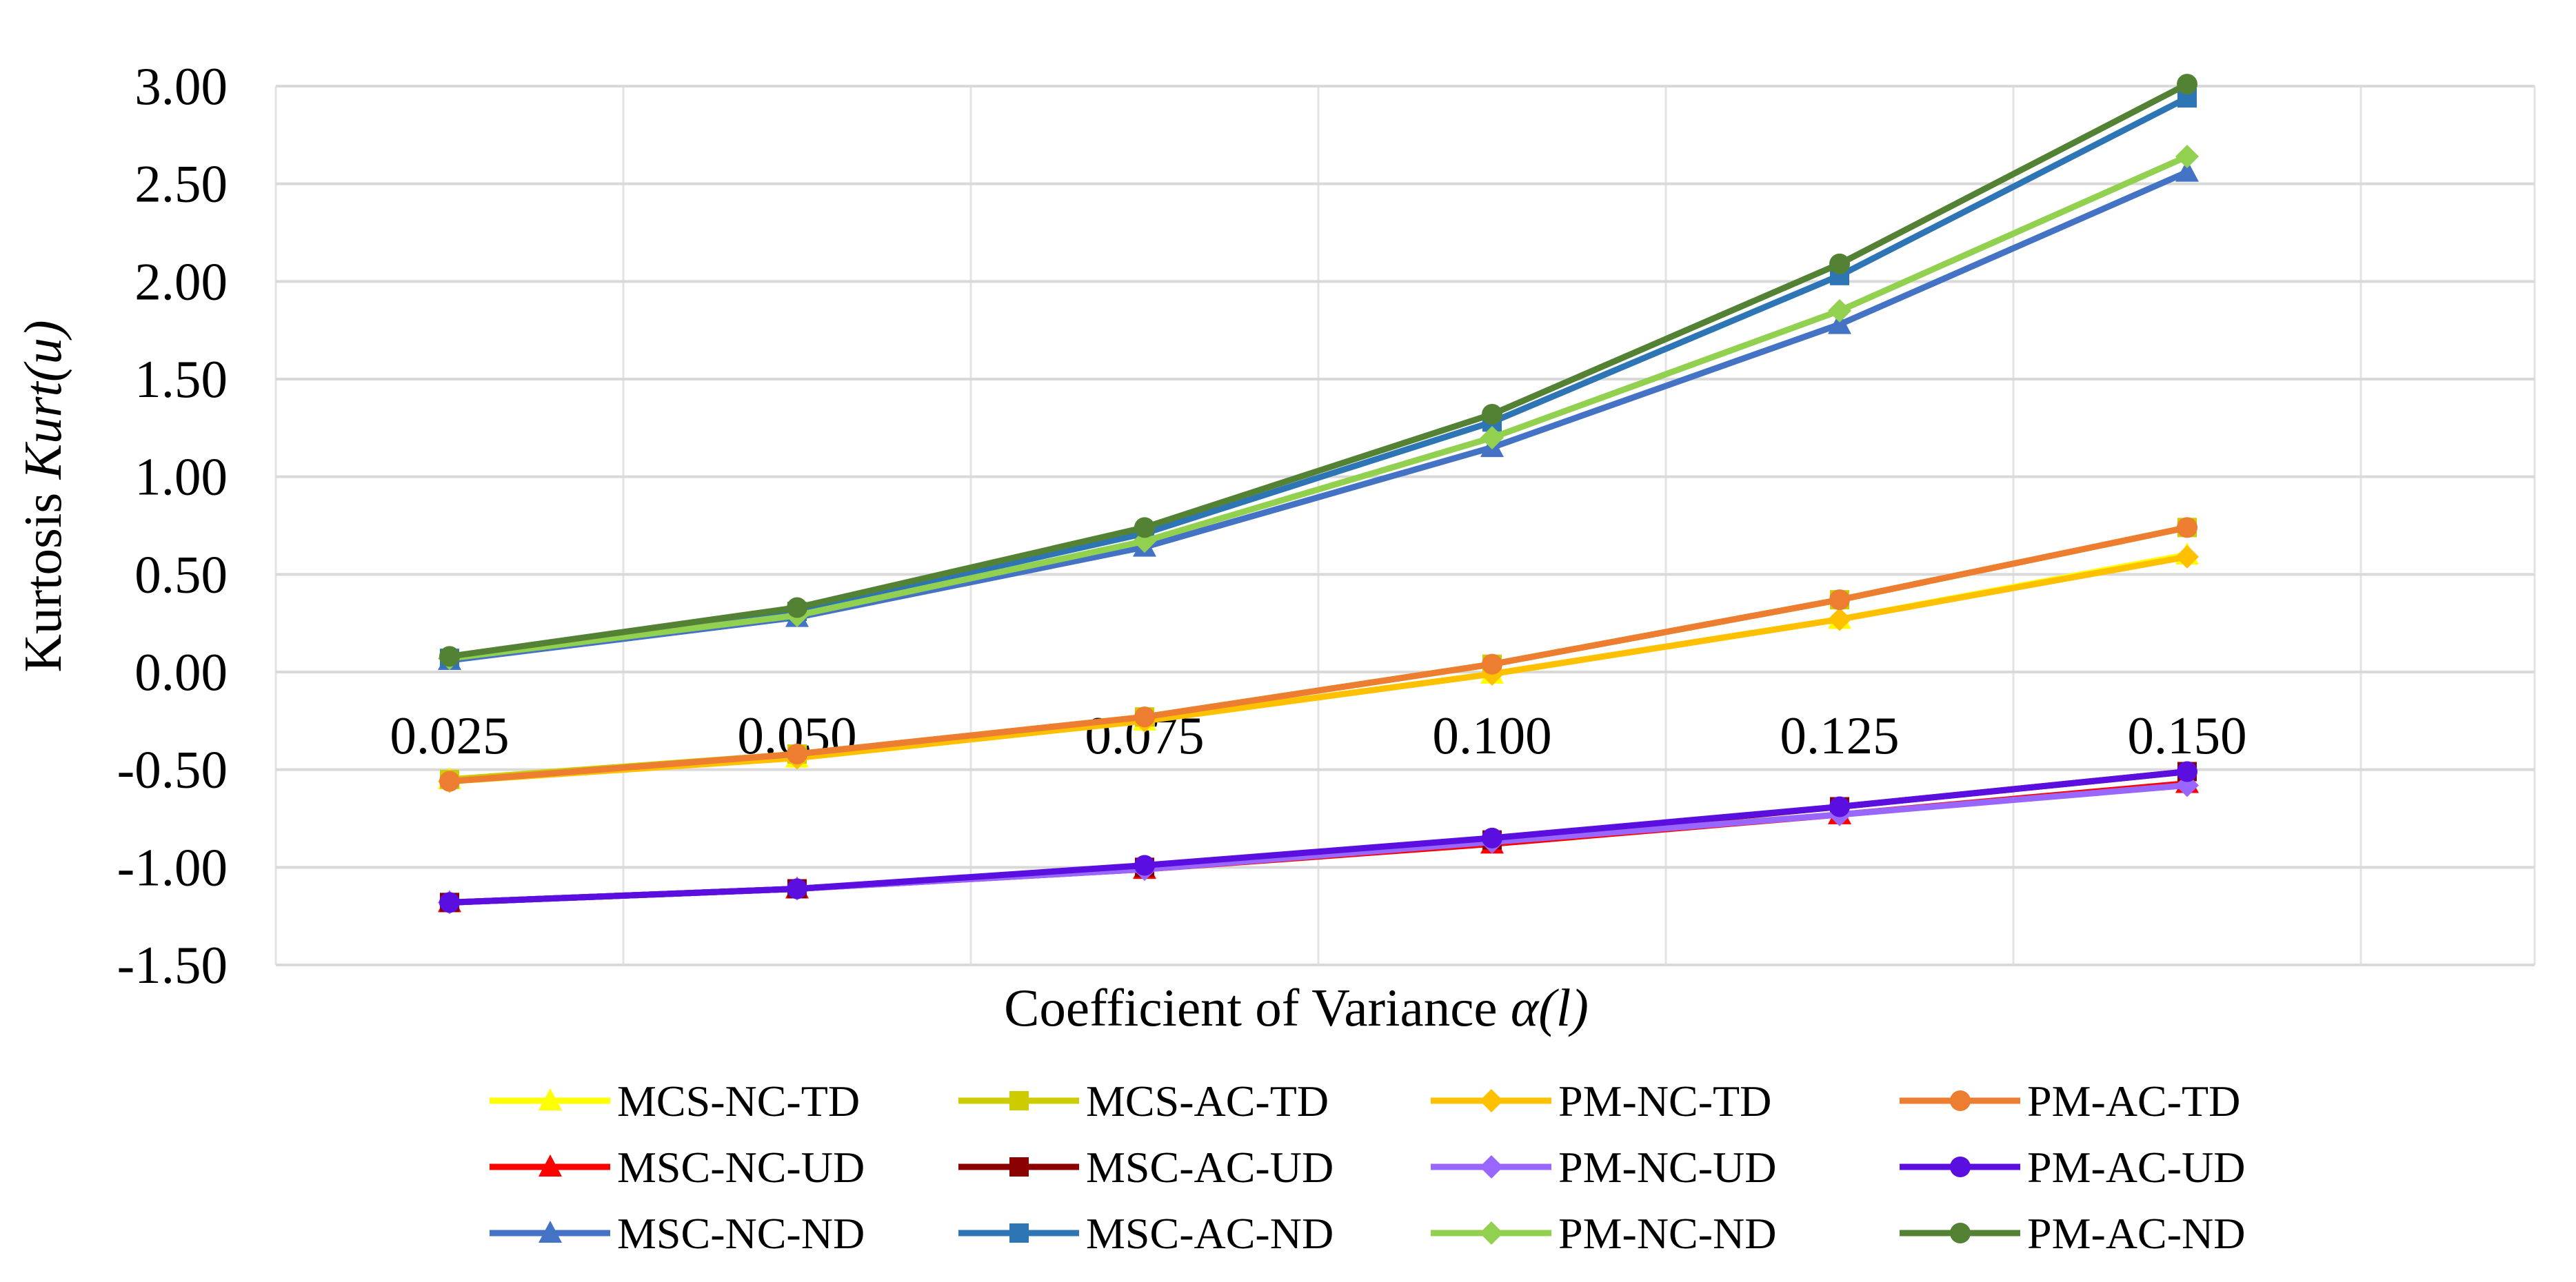 Image resolution: width=2576 pixels, height=1282 pixels. I want to click on y-tick-label: -0.50, so click(172, 770).